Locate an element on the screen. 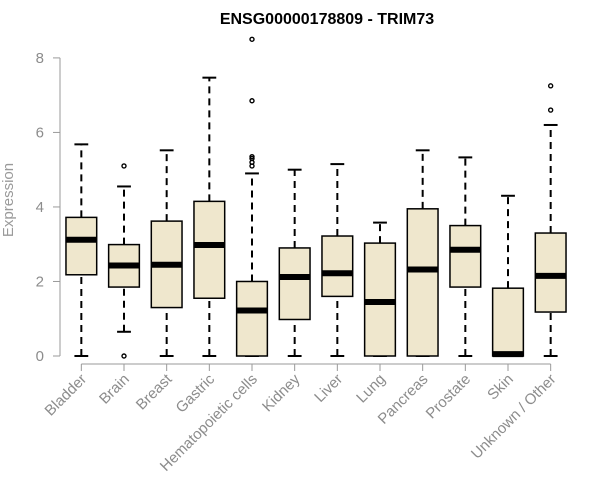 This screenshot has height=500, width=600. box-hematopoietic-cells is located at coordinates (252, 196).